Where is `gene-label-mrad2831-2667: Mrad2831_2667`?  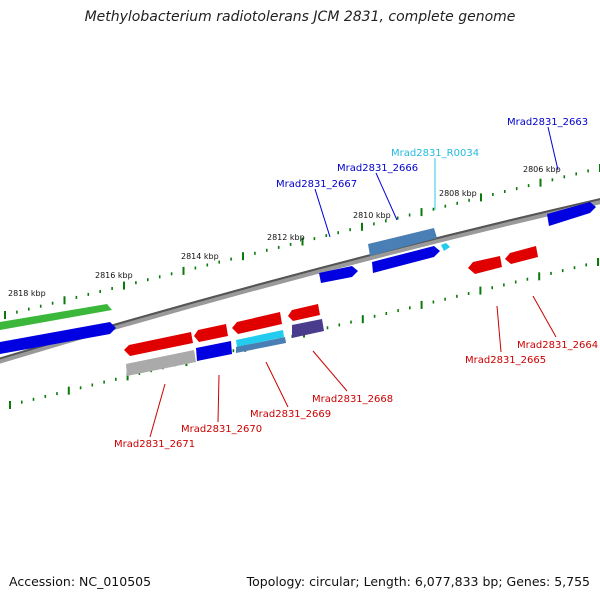 gene-label-mrad2831-2667: Mrad2831_2667 is located at coordinates (316, 184).